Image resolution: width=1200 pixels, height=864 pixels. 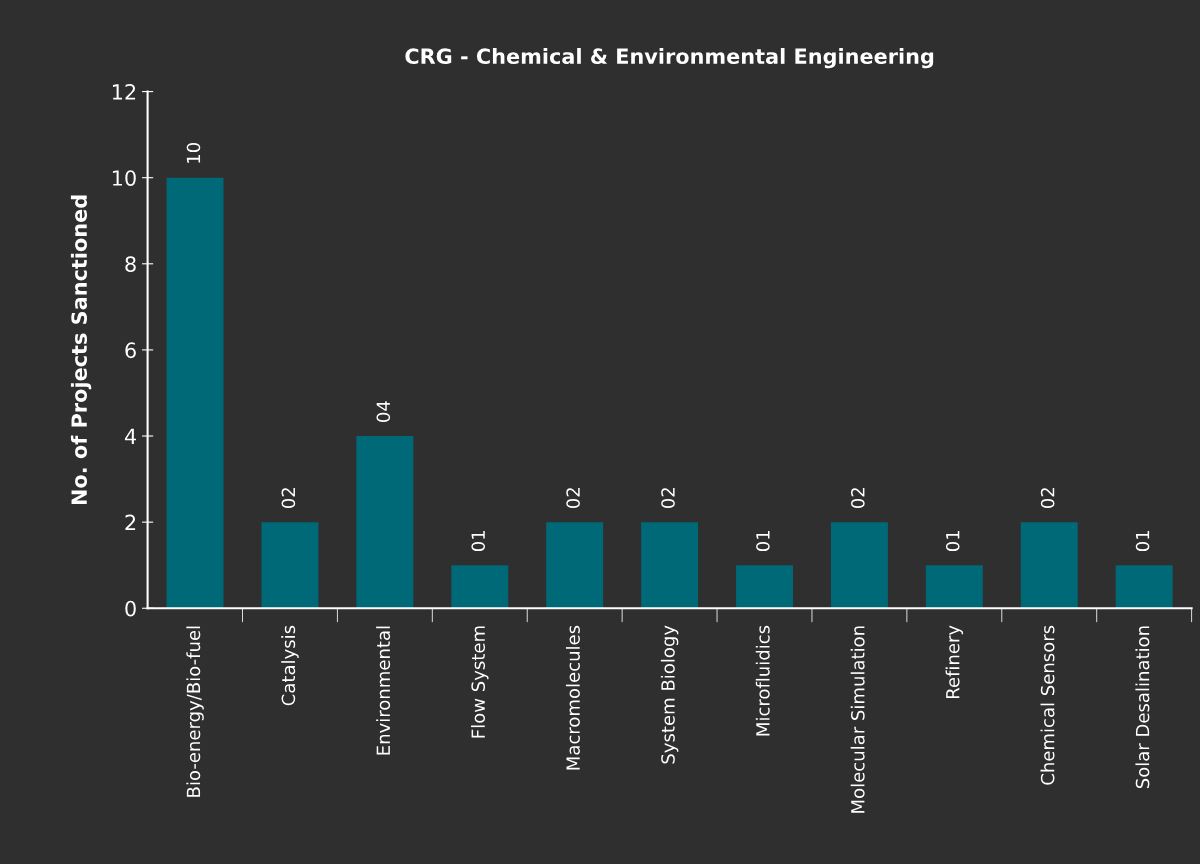 What do you see at coordinates (130, 350) in the screenshot?
I see `y-tick-label: 6` at bounding box center [130, 350].